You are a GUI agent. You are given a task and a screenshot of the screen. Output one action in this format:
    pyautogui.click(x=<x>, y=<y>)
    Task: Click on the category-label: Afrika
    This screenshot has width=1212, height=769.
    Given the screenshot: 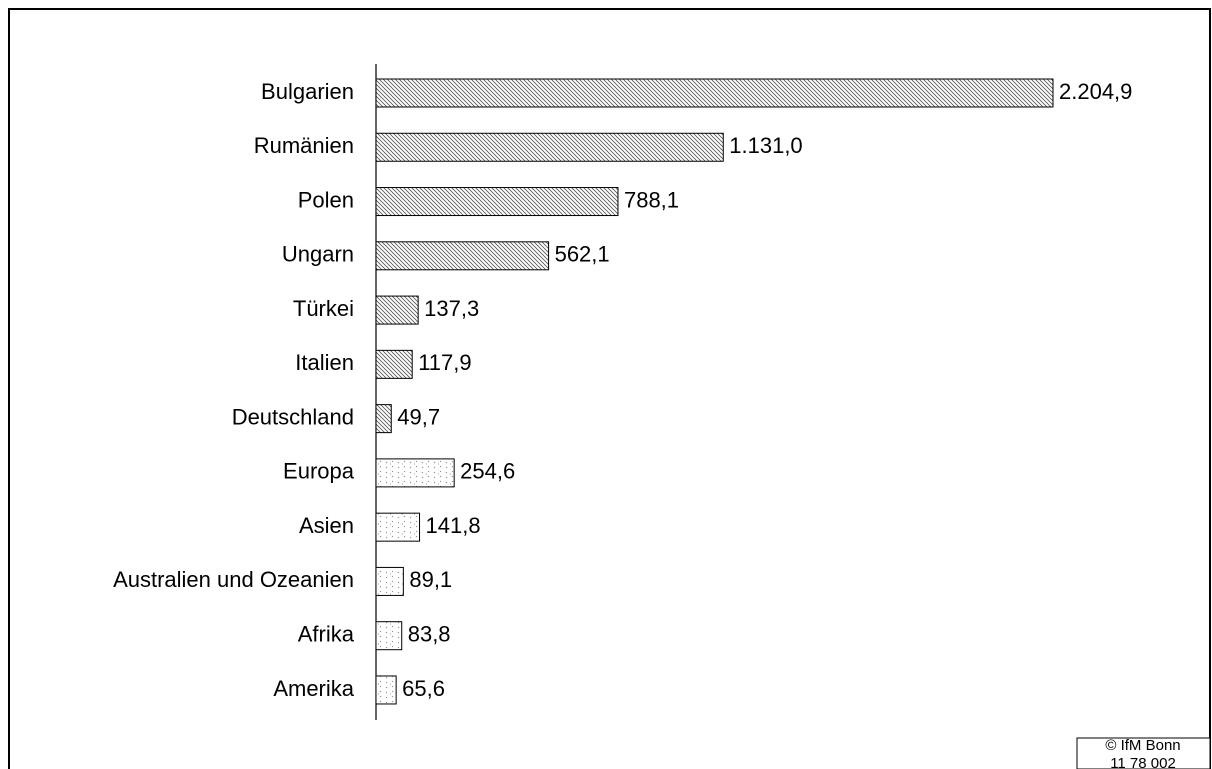 What is the action you would take?
    pyautogui.click(x=326, y=634)
    